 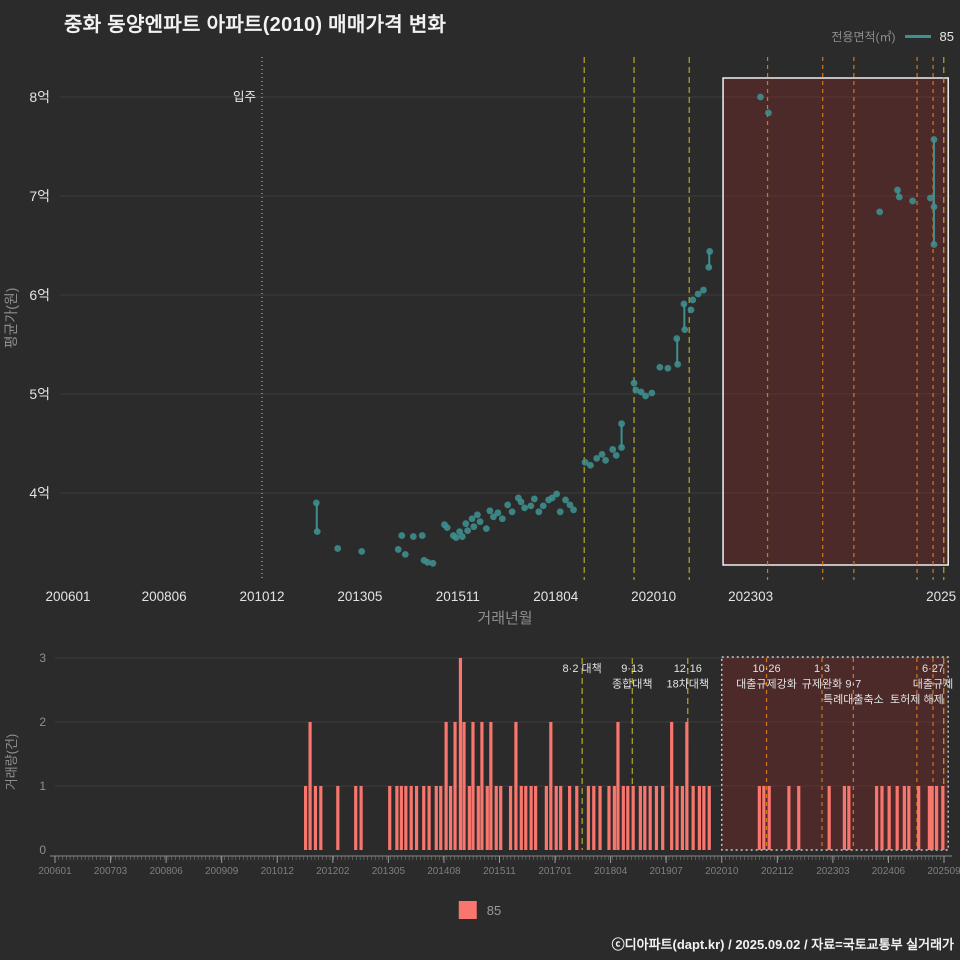 I want to click on legend-area-label: 전용면적(㎡), so click(x=863, y=37).